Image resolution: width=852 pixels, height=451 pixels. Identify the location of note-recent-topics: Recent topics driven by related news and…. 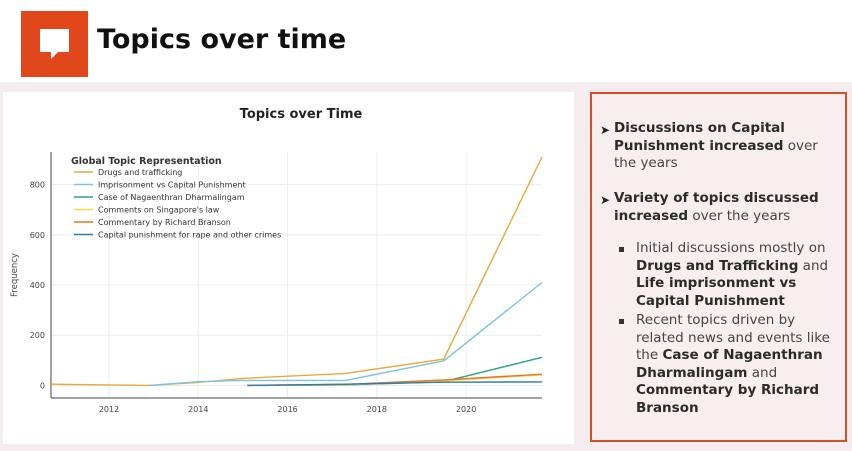
(733, 364).